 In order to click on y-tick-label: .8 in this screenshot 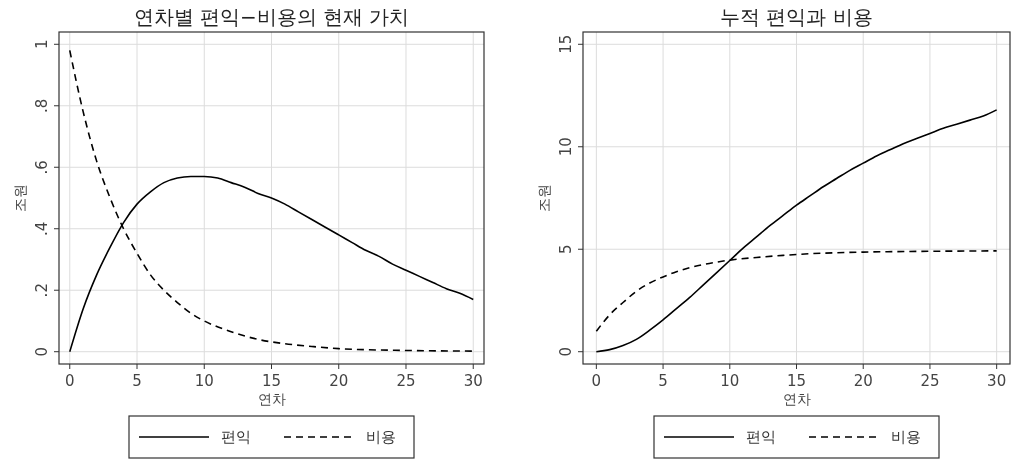, I will do `click(42, 105)`.